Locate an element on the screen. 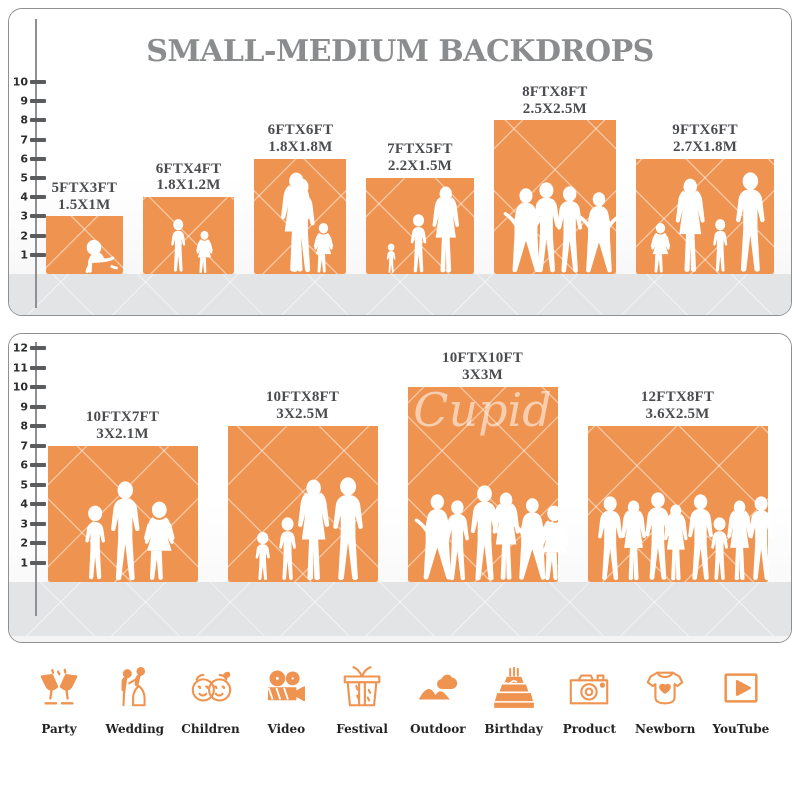 This screenshot has width=800, height=800. bar-caption: 9FTX6FT 2.7X1.8M is located at coordinates (705, 139).